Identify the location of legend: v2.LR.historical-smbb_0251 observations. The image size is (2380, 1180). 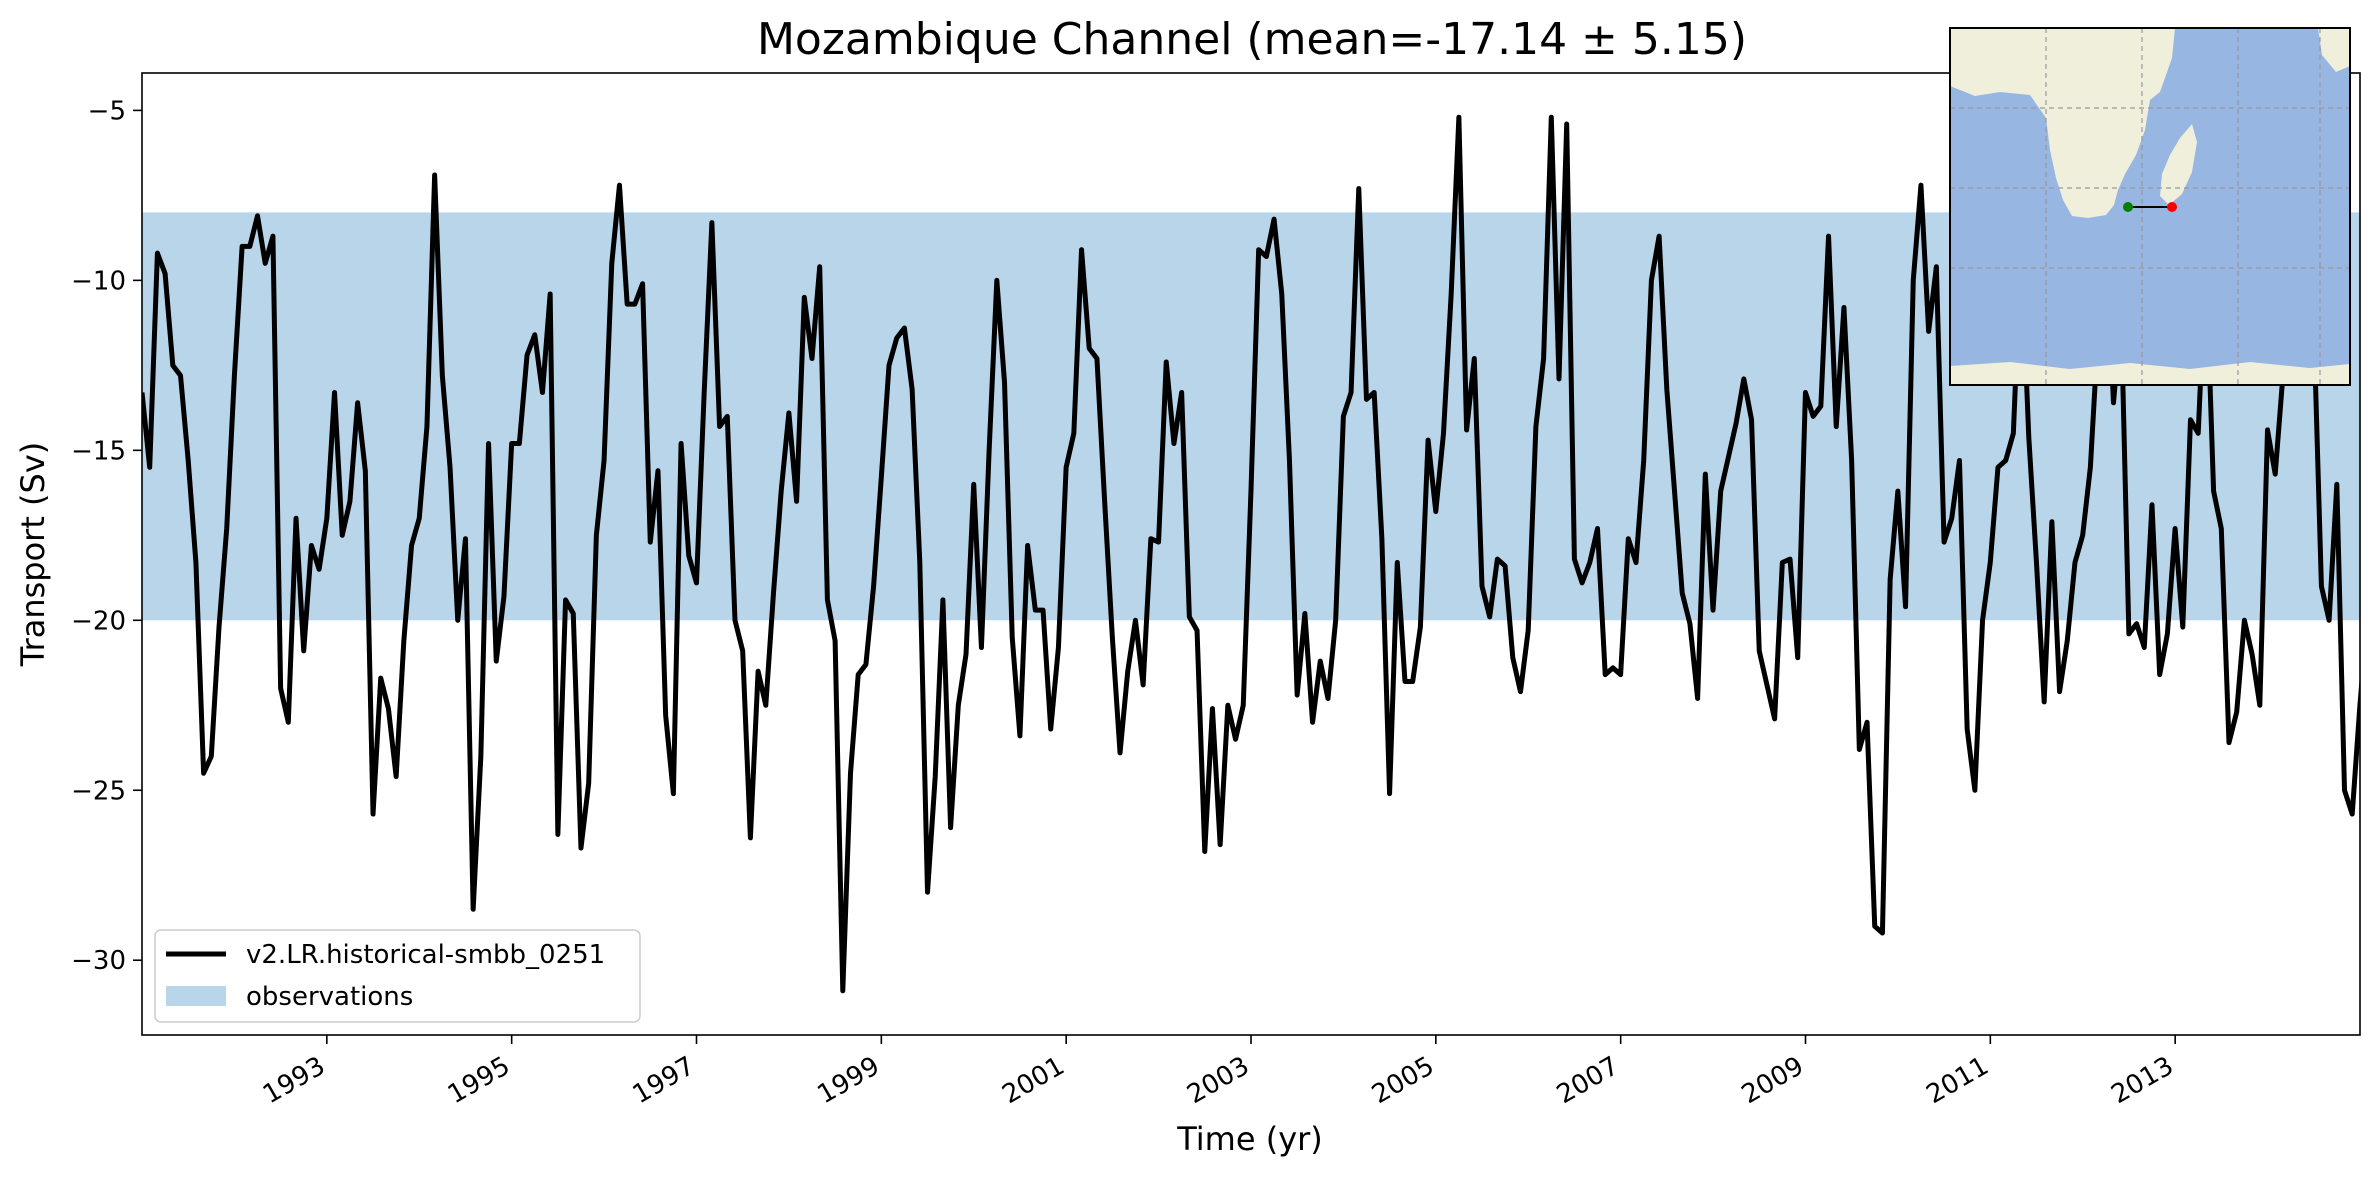
(397, 976).